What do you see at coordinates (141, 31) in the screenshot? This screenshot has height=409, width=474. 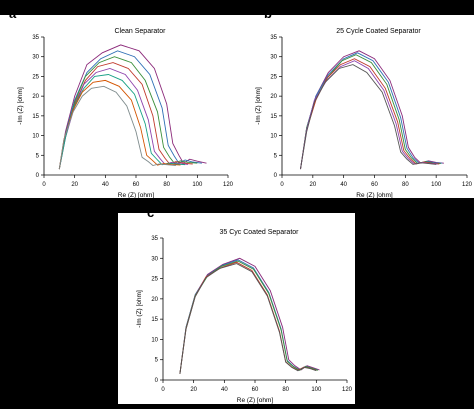 I see `chart-title: Clean Separator` at bounding box center [141, 31].